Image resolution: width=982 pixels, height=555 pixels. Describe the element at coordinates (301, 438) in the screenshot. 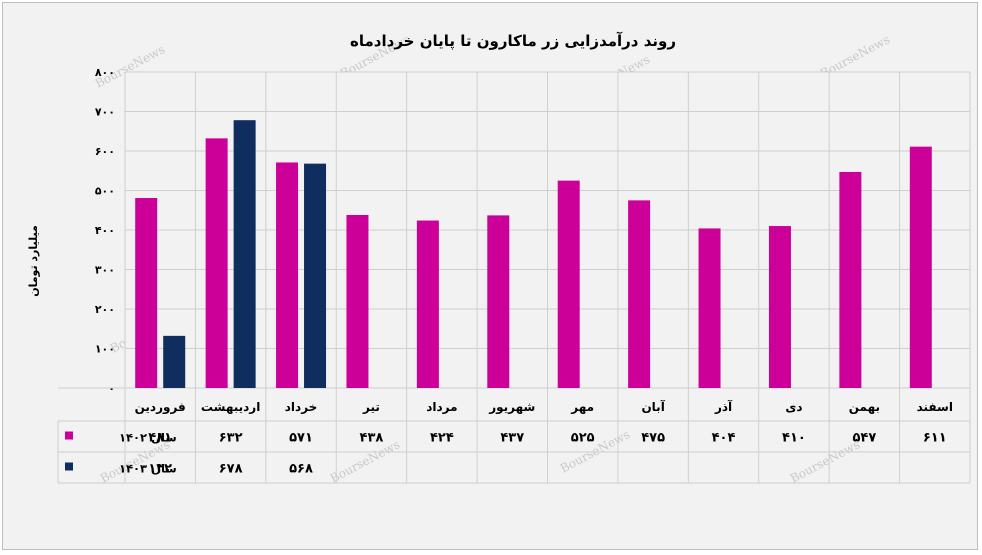

I see `table-cell-value: ۵۷۱` at that location.